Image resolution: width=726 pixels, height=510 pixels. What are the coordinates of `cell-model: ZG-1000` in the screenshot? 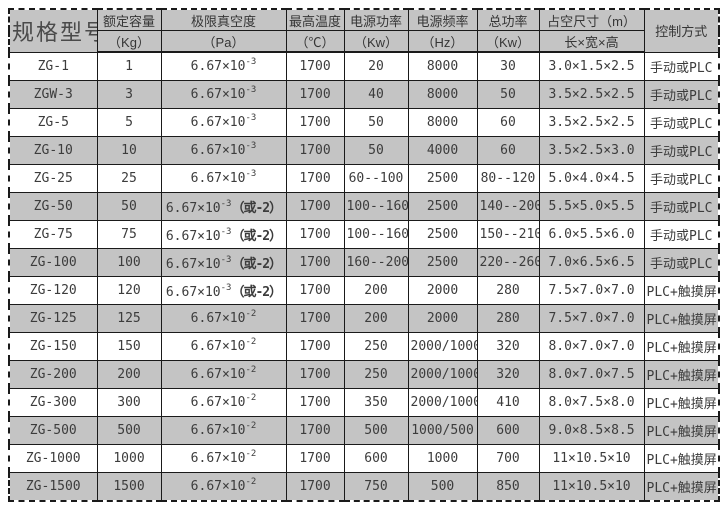 It's located at (53, 458).